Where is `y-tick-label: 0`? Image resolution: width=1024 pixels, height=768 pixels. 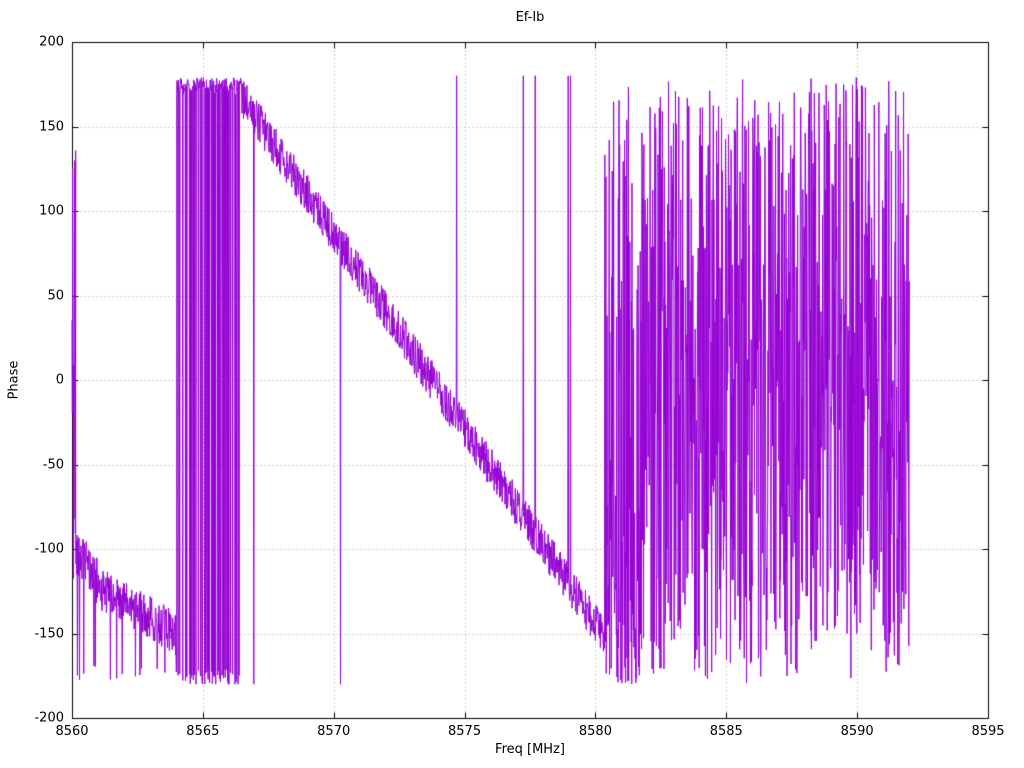 y-tick-label: 0 is located at coordinates (59, 380).